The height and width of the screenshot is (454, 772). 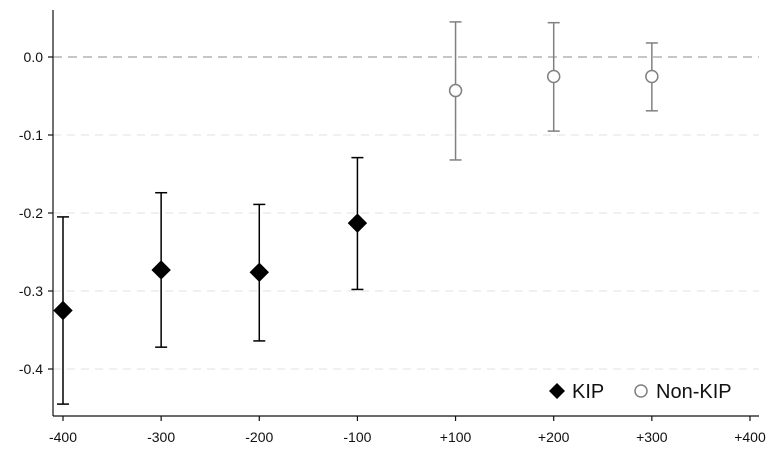 I want to click on x-tick-label: -200, so click(x=259, y=437).